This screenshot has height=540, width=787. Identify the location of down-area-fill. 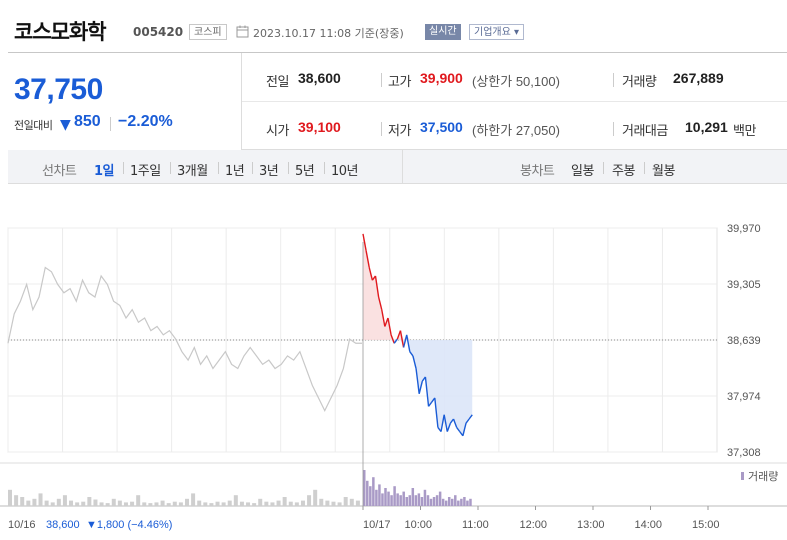
(418, 388).